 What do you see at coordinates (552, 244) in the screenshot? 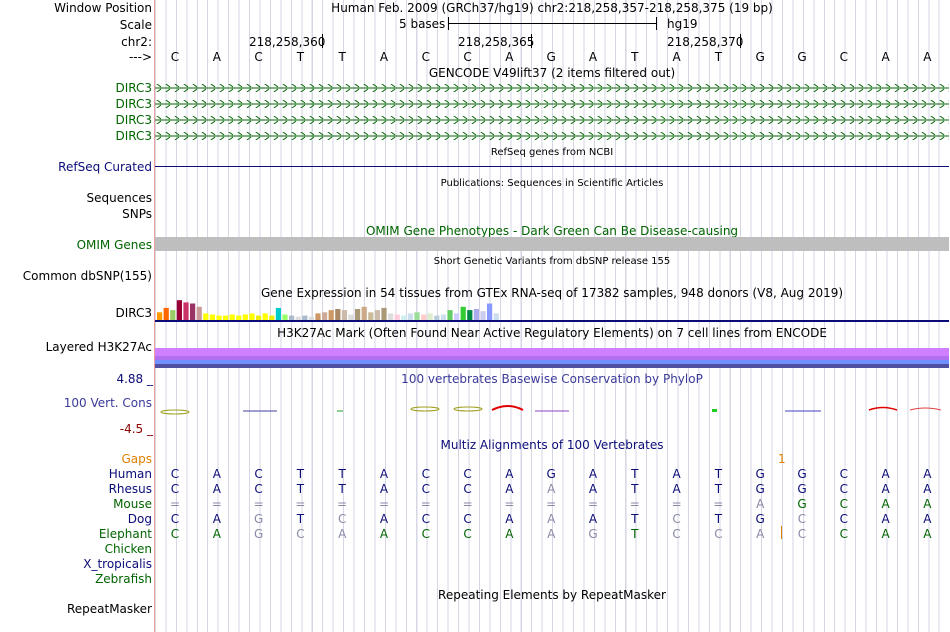
I see `omim-gene-bar` at bounding box center [552, 244].